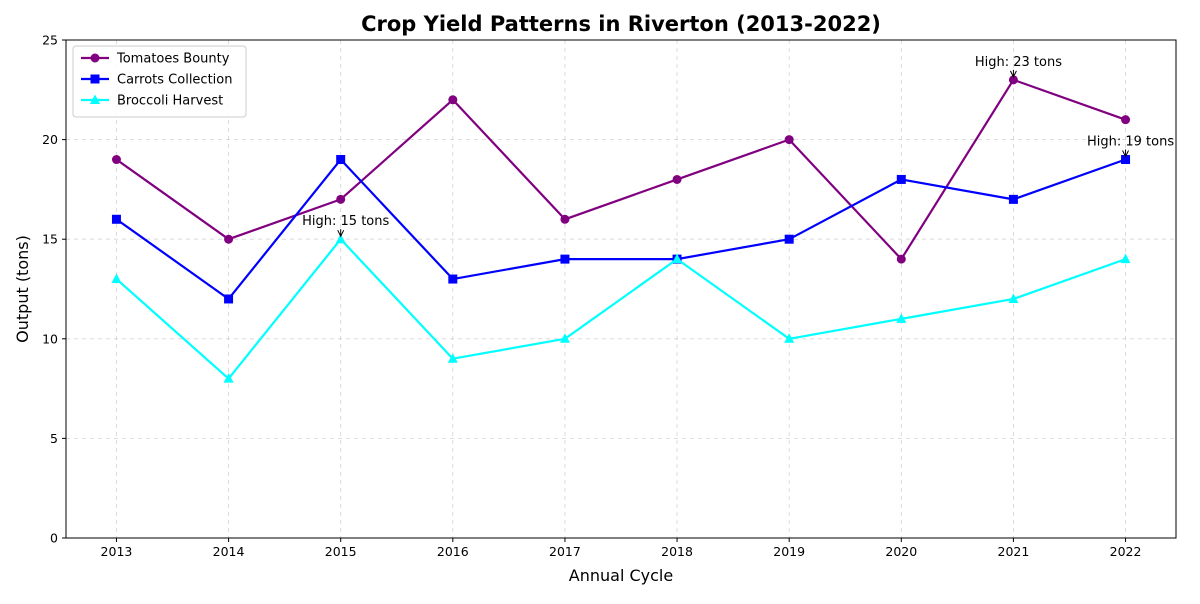  Describe the element at coordinates (173, 59) in the screenshot. I see `legend-label: Tomatoes Bounty` at that location.